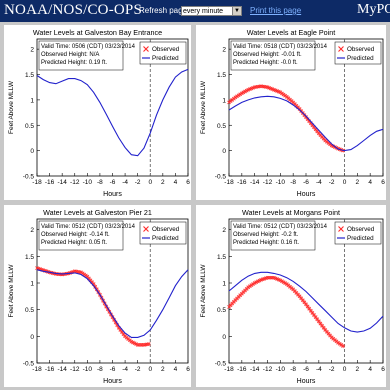 This screenshot has height=390, width=390. Describe the element at coordinates (138, 182) in the screenshot. I see `x-tick-label: -2` at that location.